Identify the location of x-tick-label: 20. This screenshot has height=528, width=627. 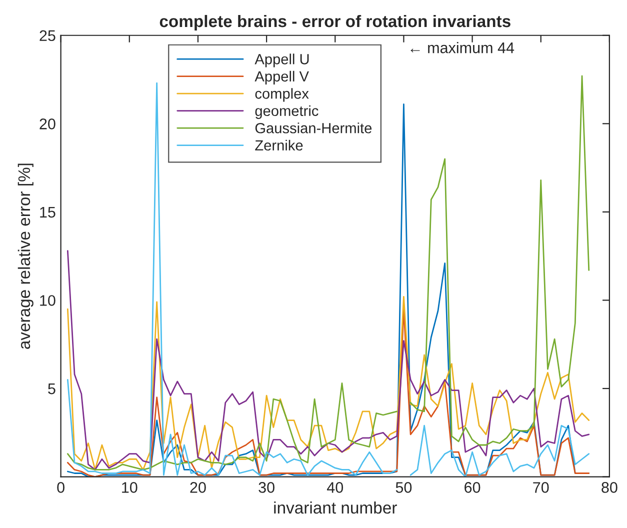
(198, 487).